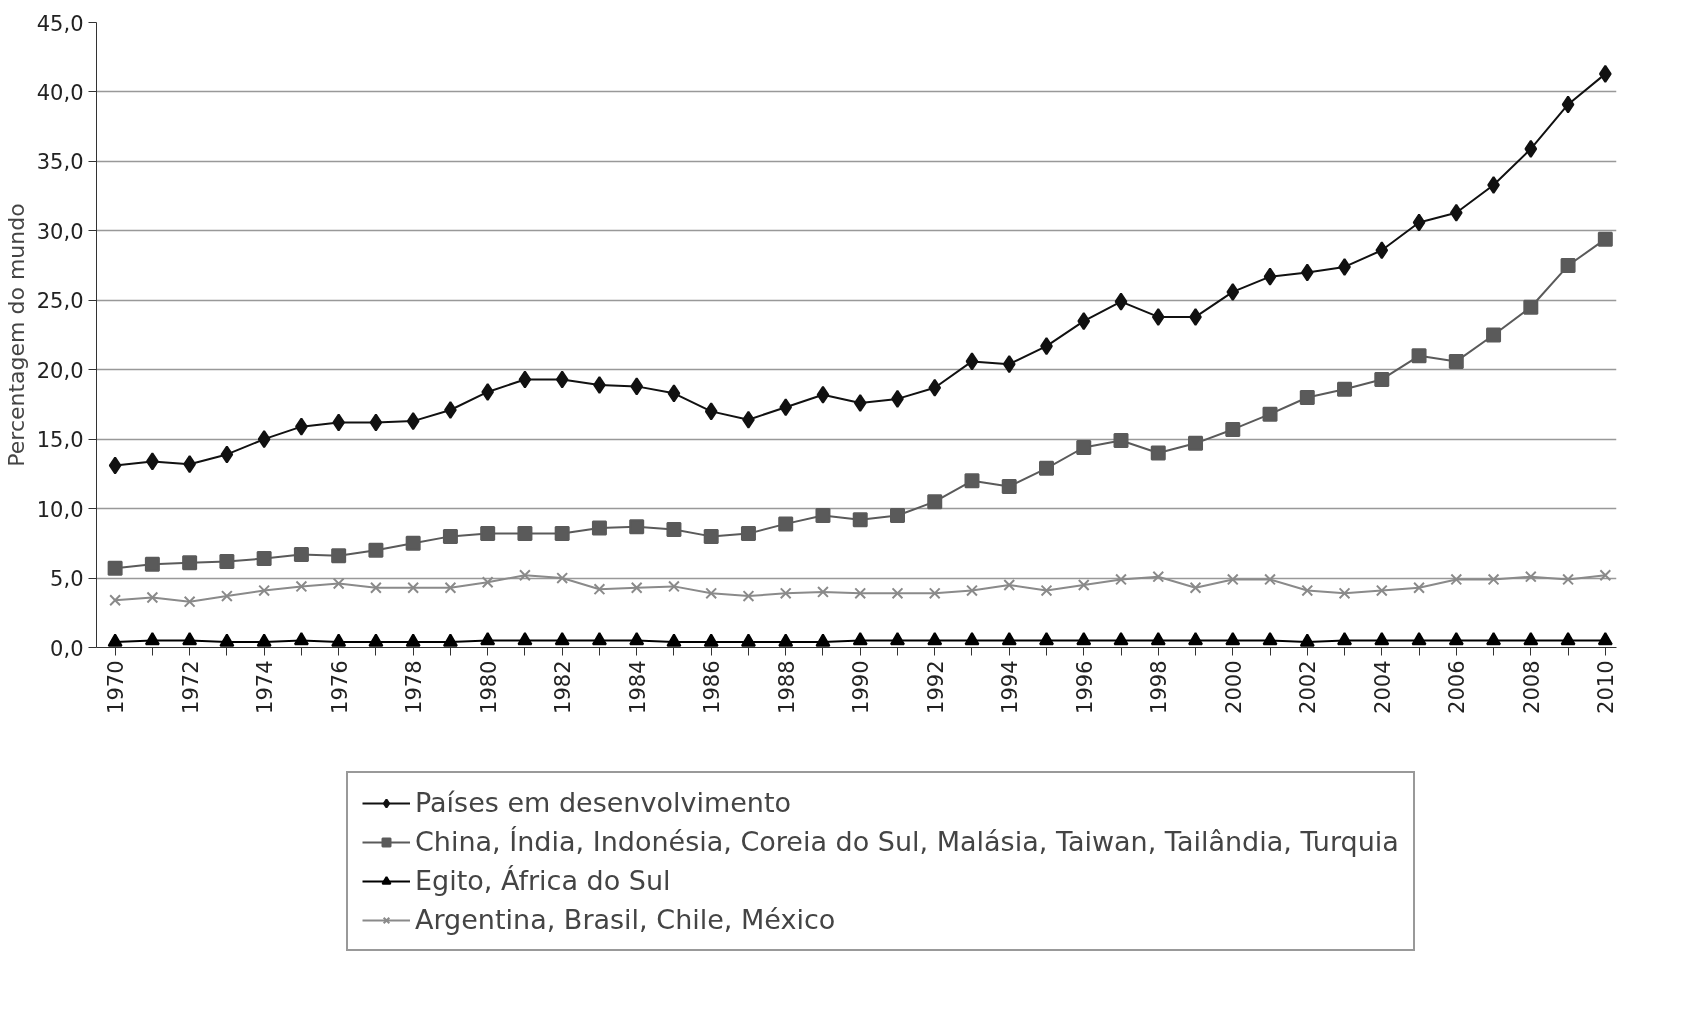  Describe the element at coordinates (935, 687) in the screenshot. I see `x-tick-label: 1992` at that location.